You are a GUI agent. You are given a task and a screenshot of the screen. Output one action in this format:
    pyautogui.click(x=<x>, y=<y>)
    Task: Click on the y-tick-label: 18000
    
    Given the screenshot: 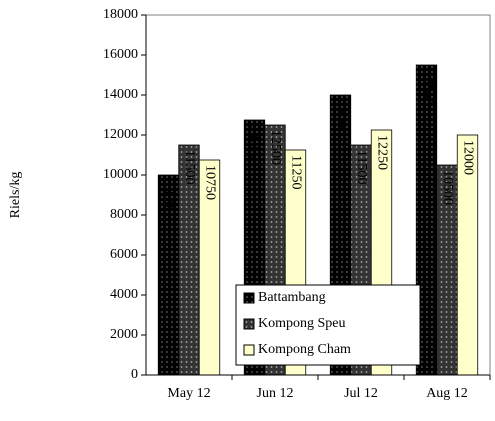 What is the action you would take?
    pyautogui.click(x=120, y=14)
    